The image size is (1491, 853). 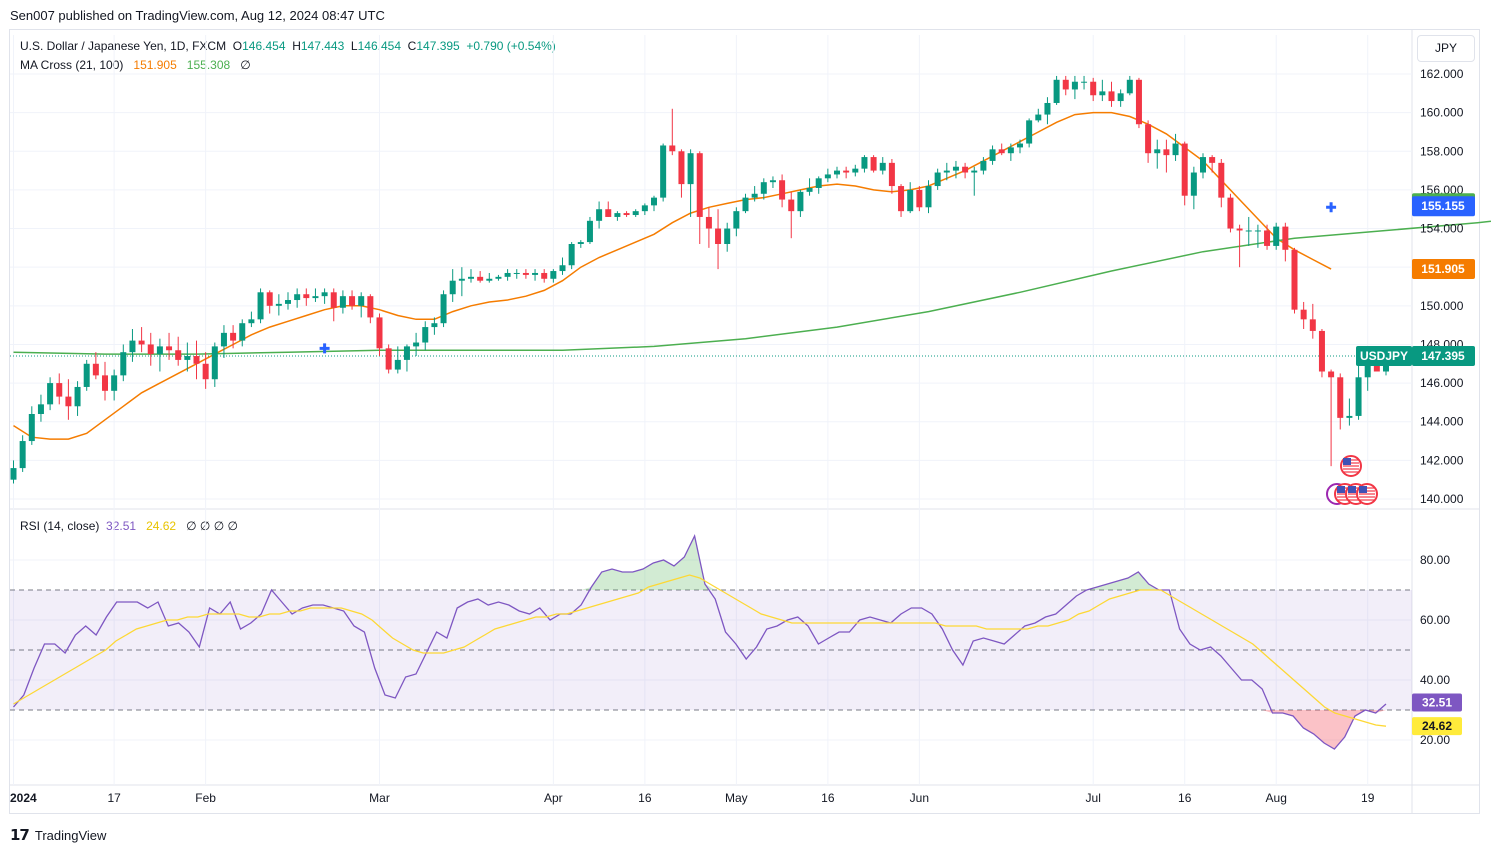 What do you see at coordinates (212, 526) in the screenshot?
I see `rsi-extra: ∅ ∅ ∅ ∅` at bounding box center [212, 526].